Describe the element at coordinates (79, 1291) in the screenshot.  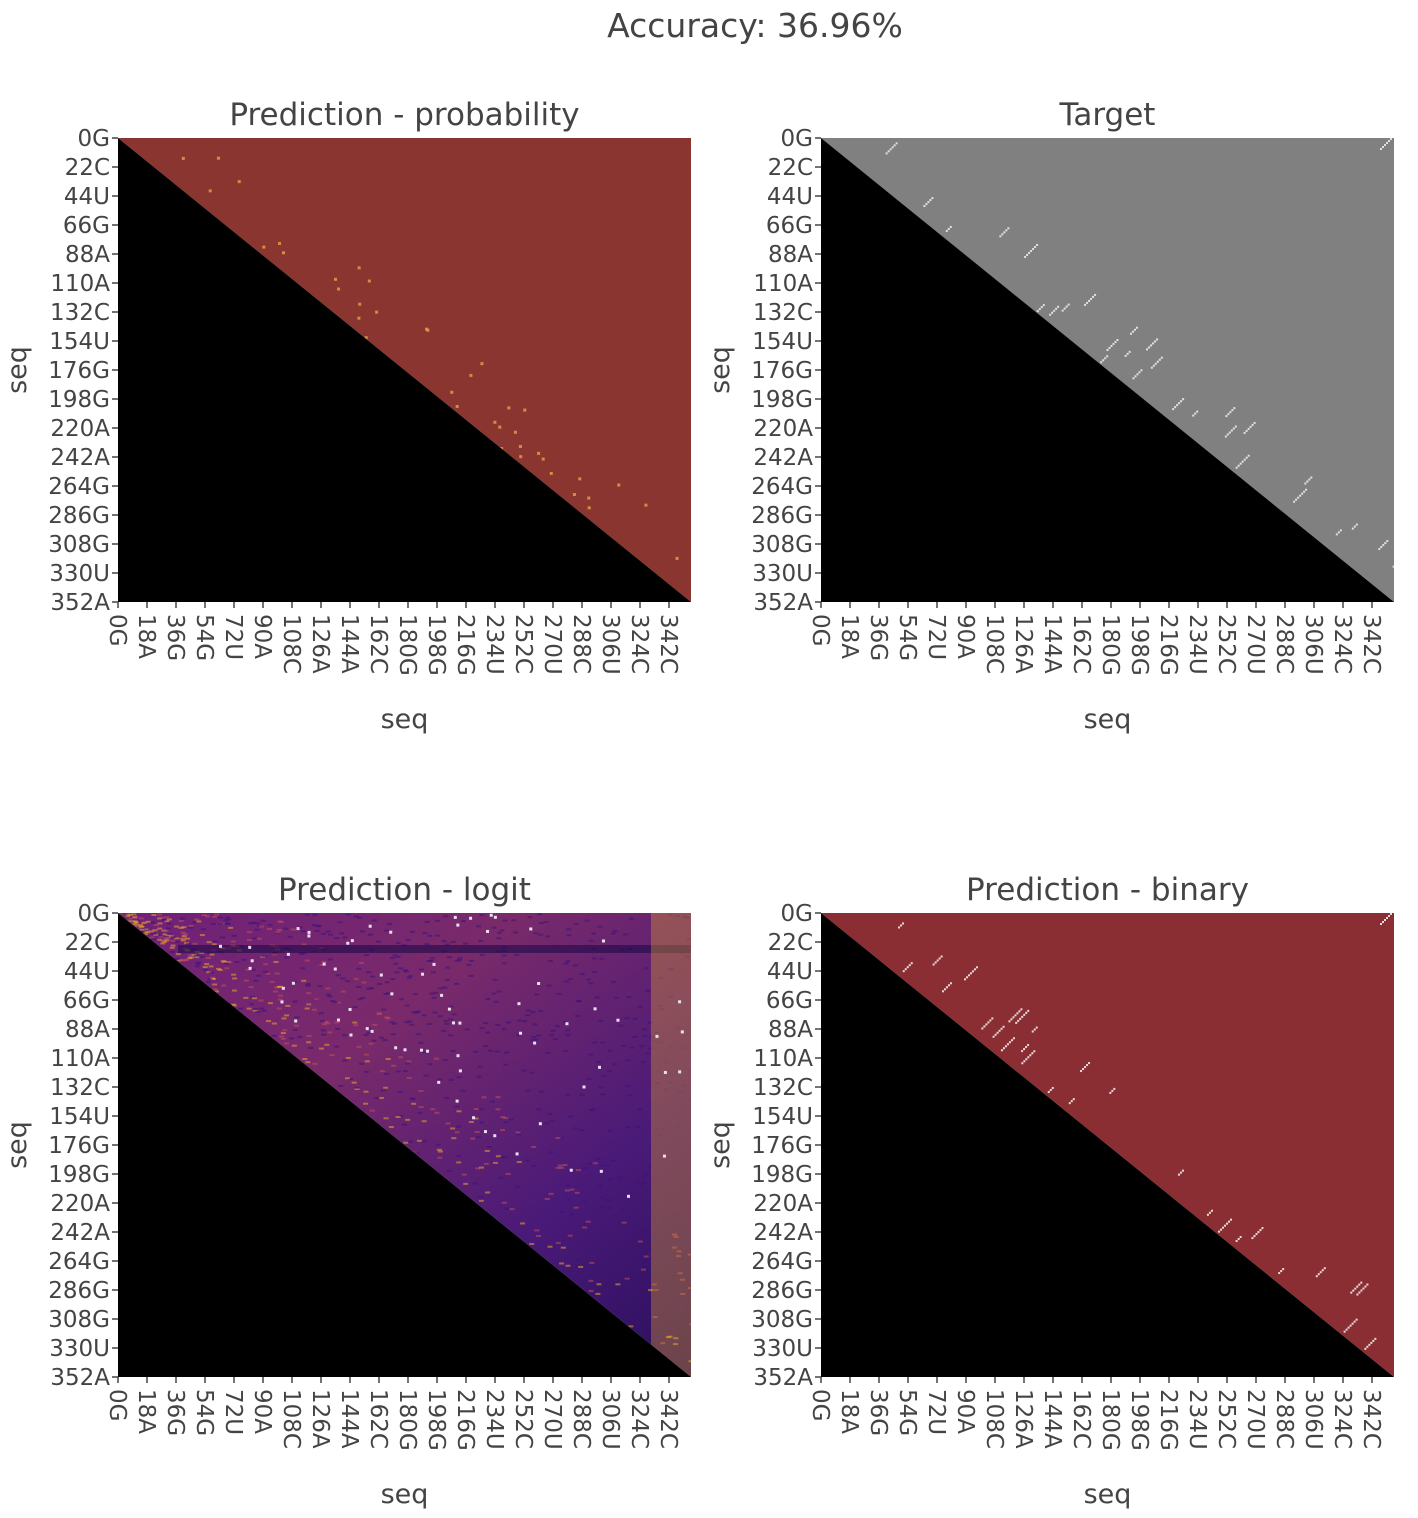
I see `y-tick-label: 286G` at that location.